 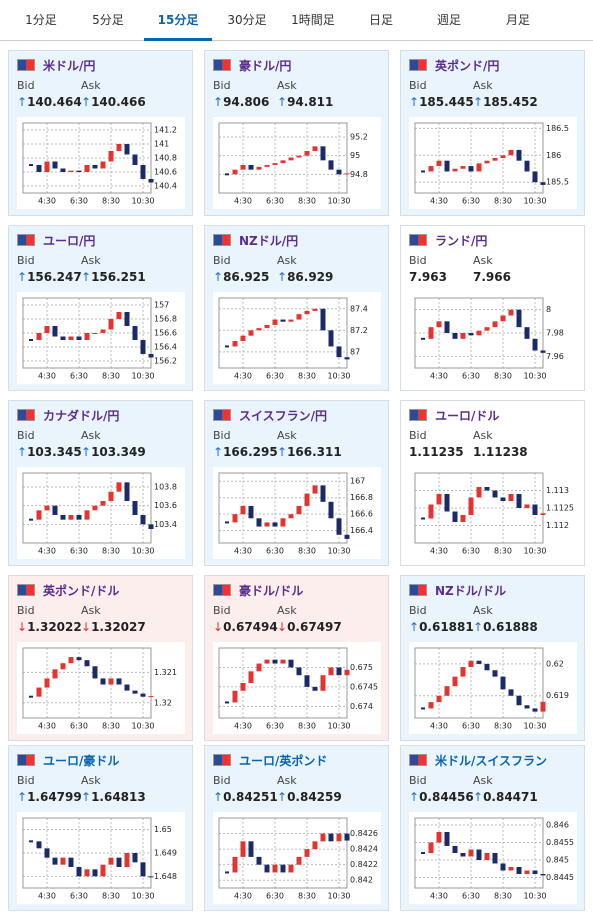 What do you see at coordinates (313, 20) in the screenshot?
I see `tab: 1時間足` at bounding box center [313, 20].